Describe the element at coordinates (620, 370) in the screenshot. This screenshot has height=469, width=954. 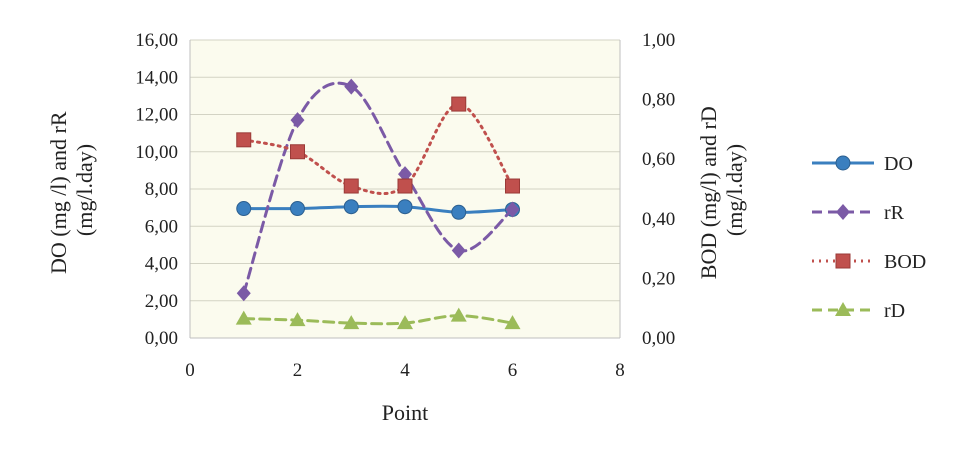
I see `x-tick-label: 8` at that location.